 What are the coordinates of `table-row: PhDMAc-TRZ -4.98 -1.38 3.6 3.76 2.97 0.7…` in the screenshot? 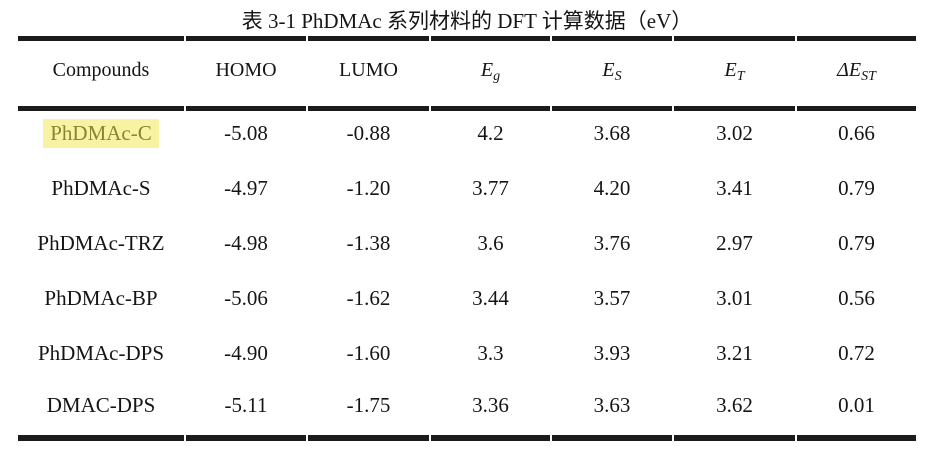 It's located at (467, 248).